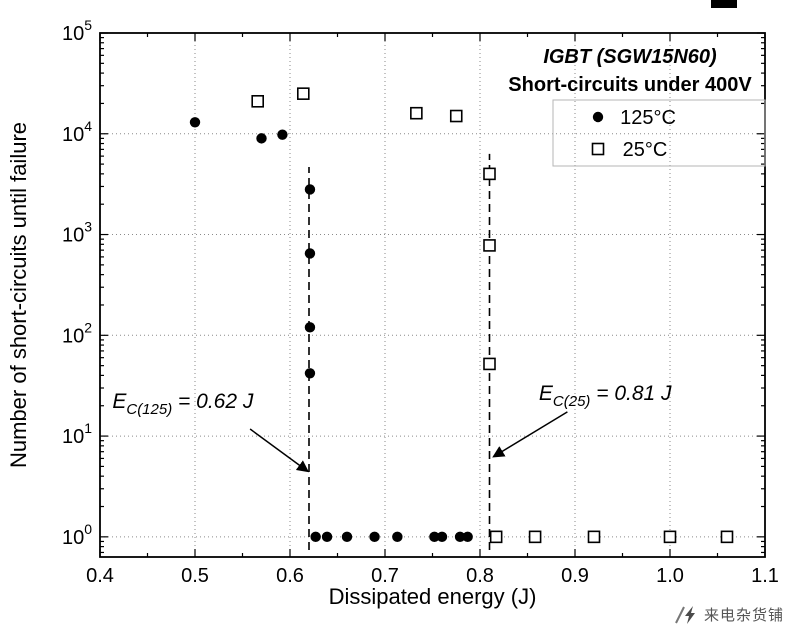  I want to click on svg-text: 0.8, so click(480, 576).